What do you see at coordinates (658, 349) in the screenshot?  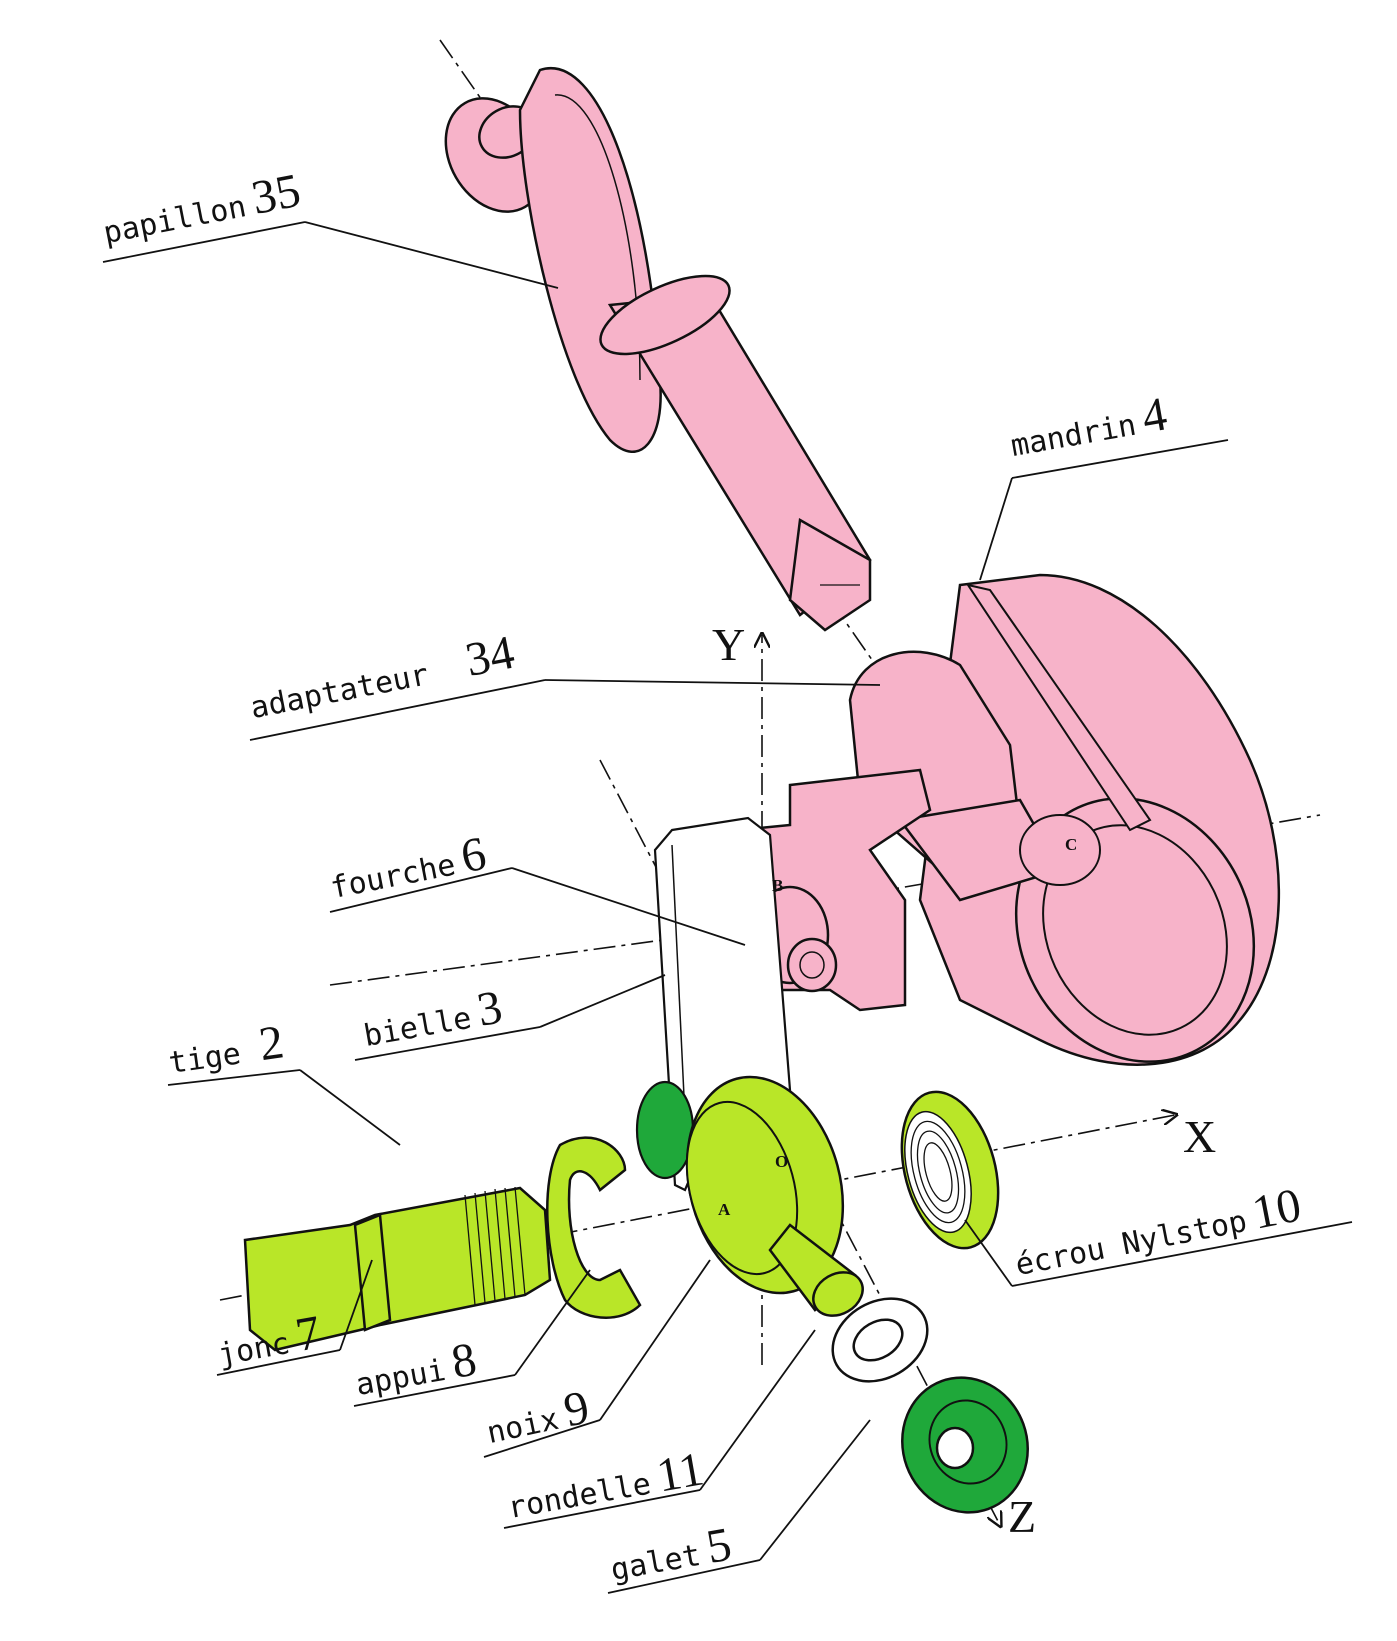 I see `papillon-part` at bounding box center [658, 349].